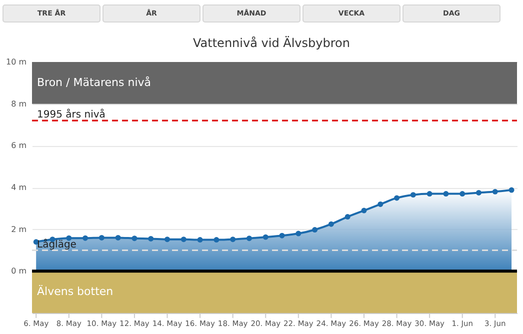 The width and height of the screenshot is (523, 334). What do you see at coordinates (19, 103) in the screenshot?
I see `y-tick-label: 8 m` at bounding box center [19, 103].